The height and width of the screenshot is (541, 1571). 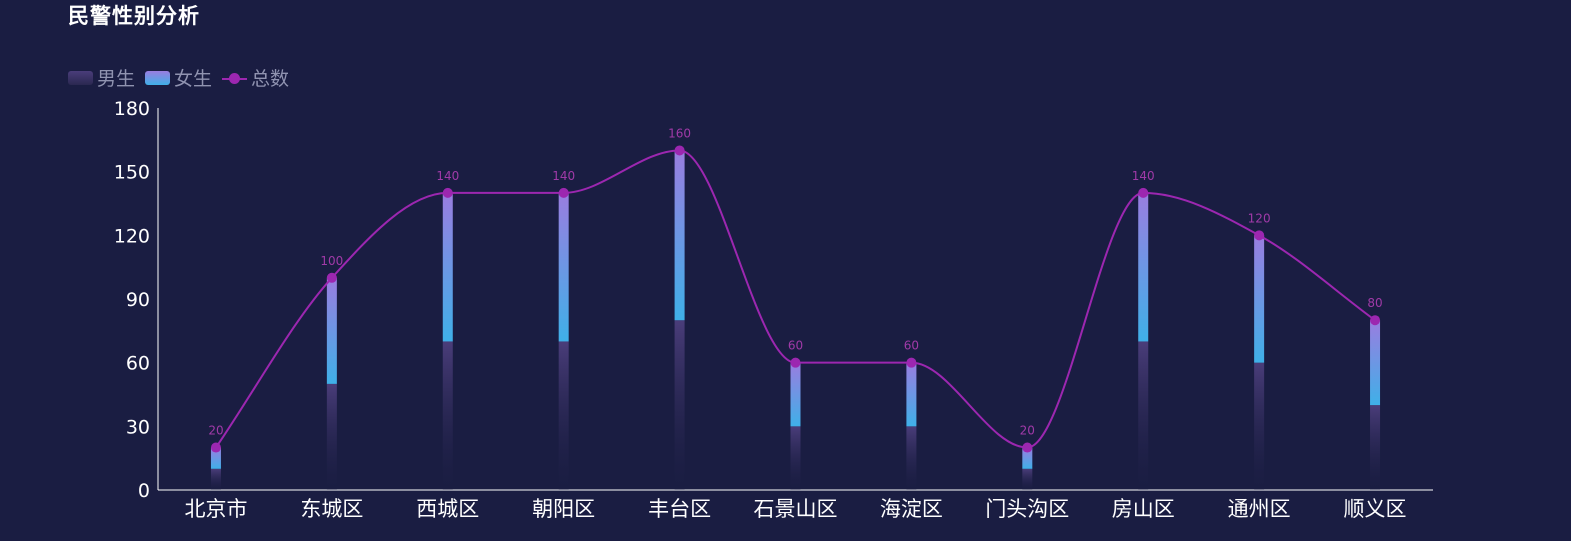 What do you see at coordinates (1027, 509) in the screenshot?
I see `x-tick-label: 门头沟区` at bounding box center [1027, 509].